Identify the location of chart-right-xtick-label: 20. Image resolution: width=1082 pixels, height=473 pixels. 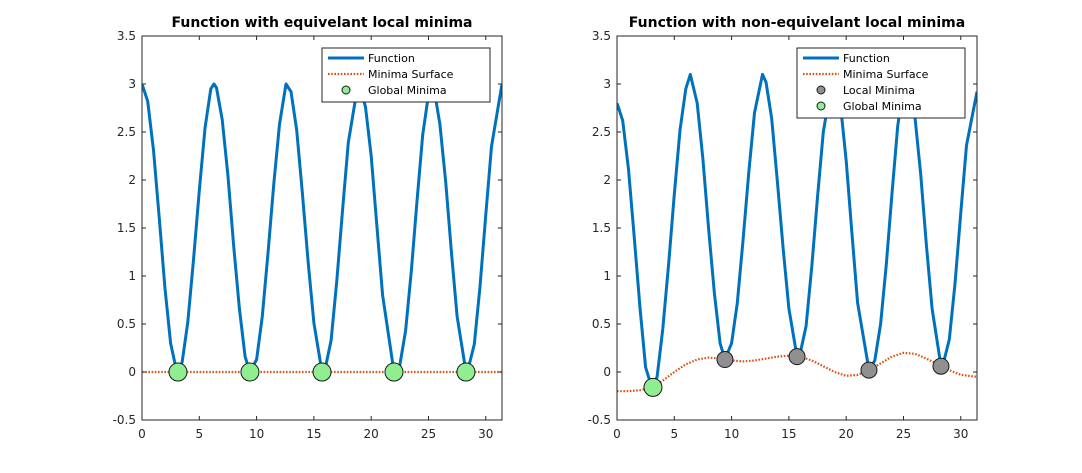
(846, 434).